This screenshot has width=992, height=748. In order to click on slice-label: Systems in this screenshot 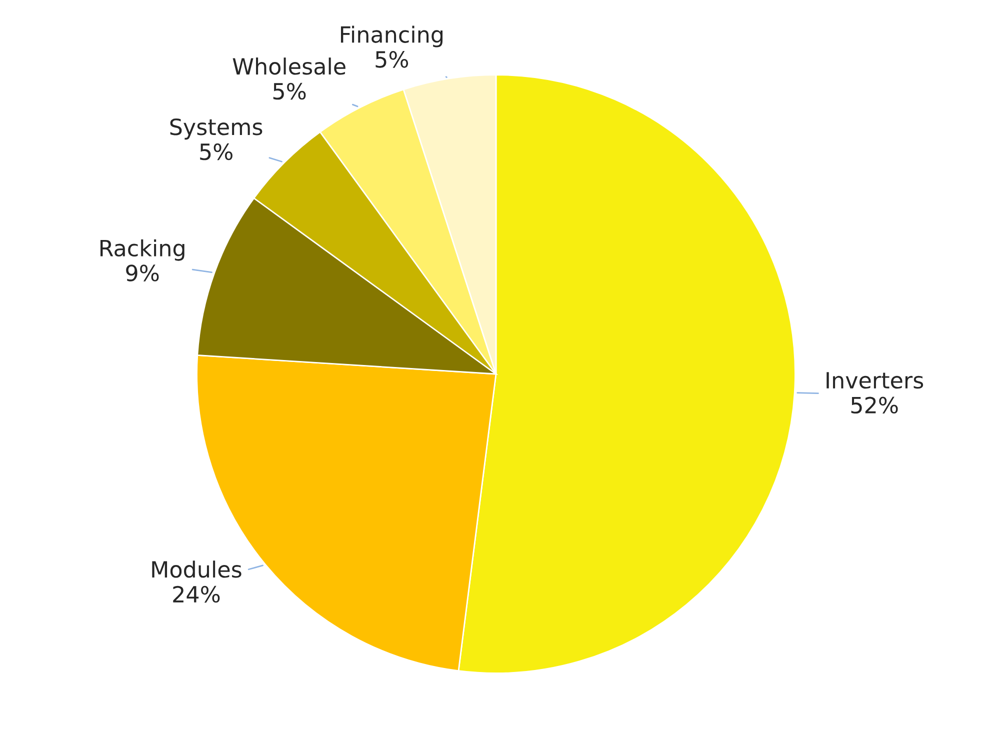, I will do `click(216, 129)`.